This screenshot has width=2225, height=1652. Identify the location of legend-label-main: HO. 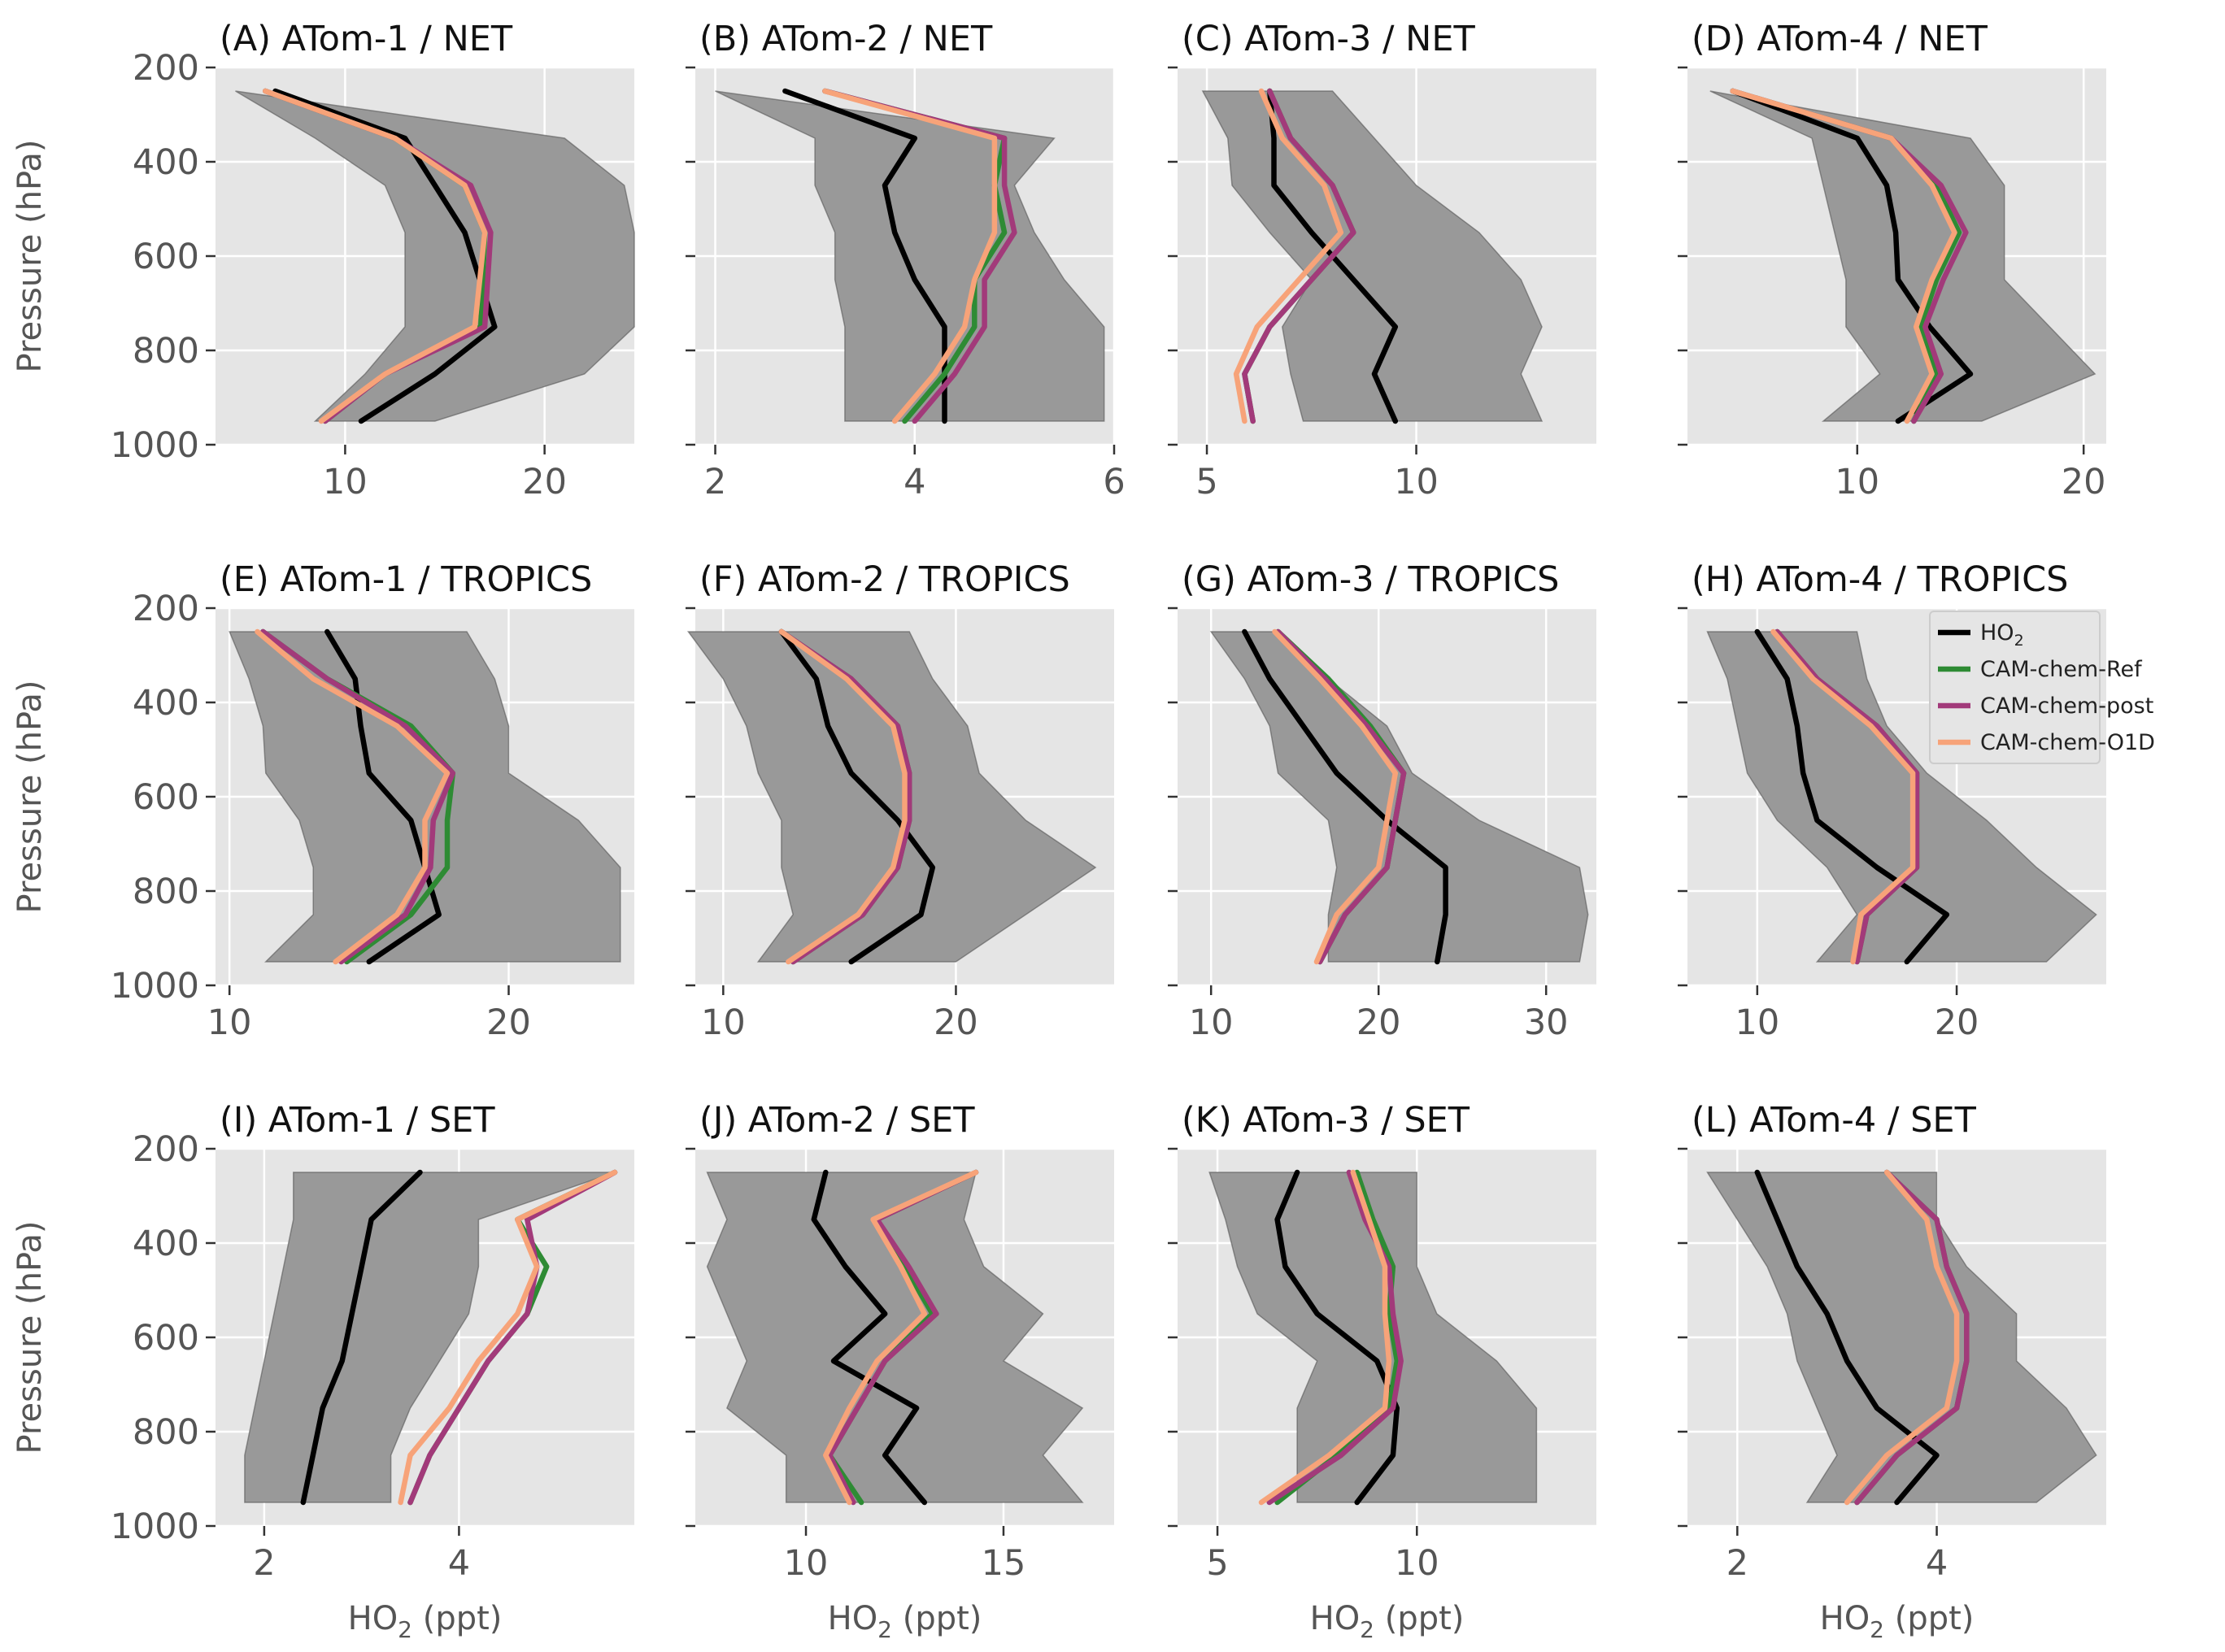
(1997, 633).